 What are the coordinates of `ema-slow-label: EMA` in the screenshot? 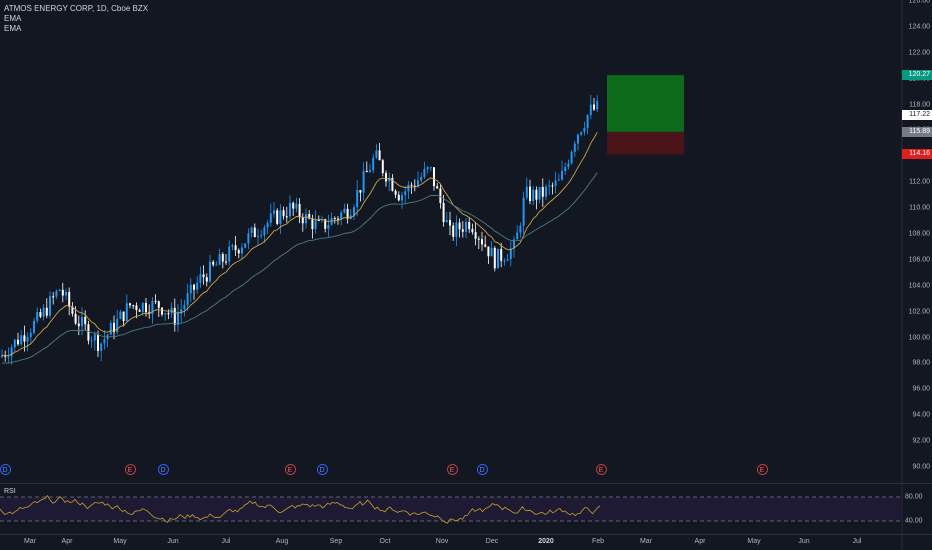 It's located at (13, 28).